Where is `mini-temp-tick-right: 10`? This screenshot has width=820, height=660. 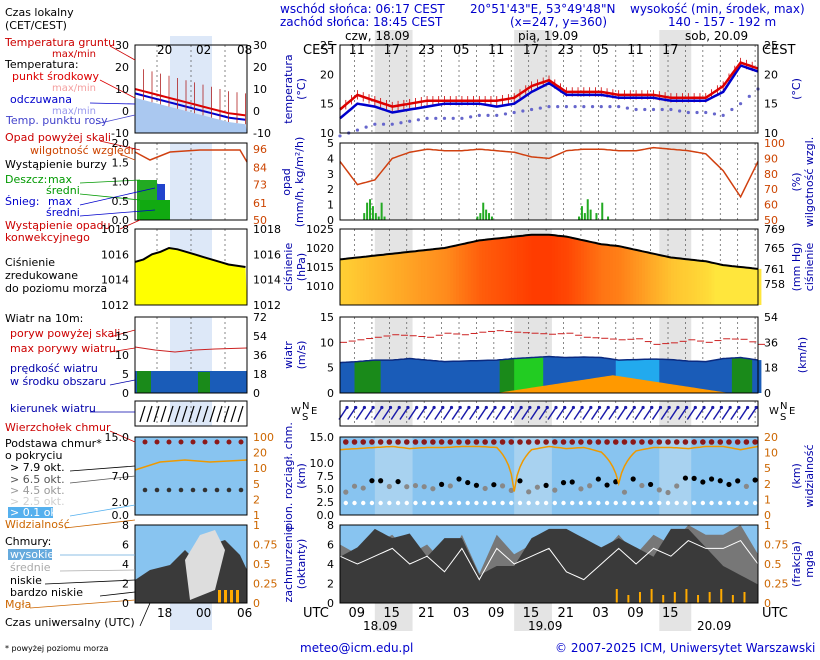
mini-temp-tick-right: 10 is located at coordinates (260, 89).